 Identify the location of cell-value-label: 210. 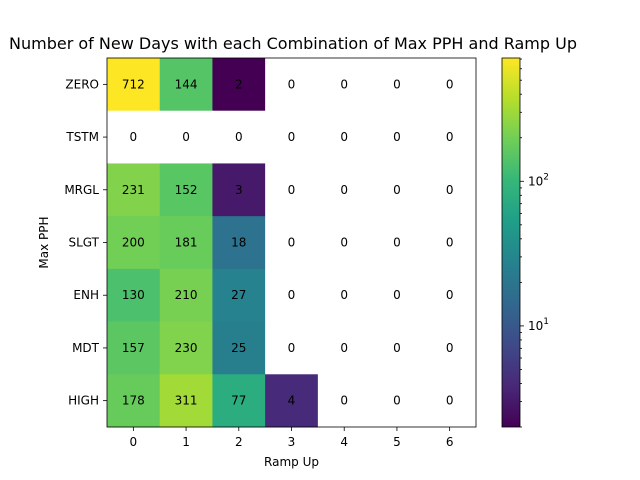
(186, 295).